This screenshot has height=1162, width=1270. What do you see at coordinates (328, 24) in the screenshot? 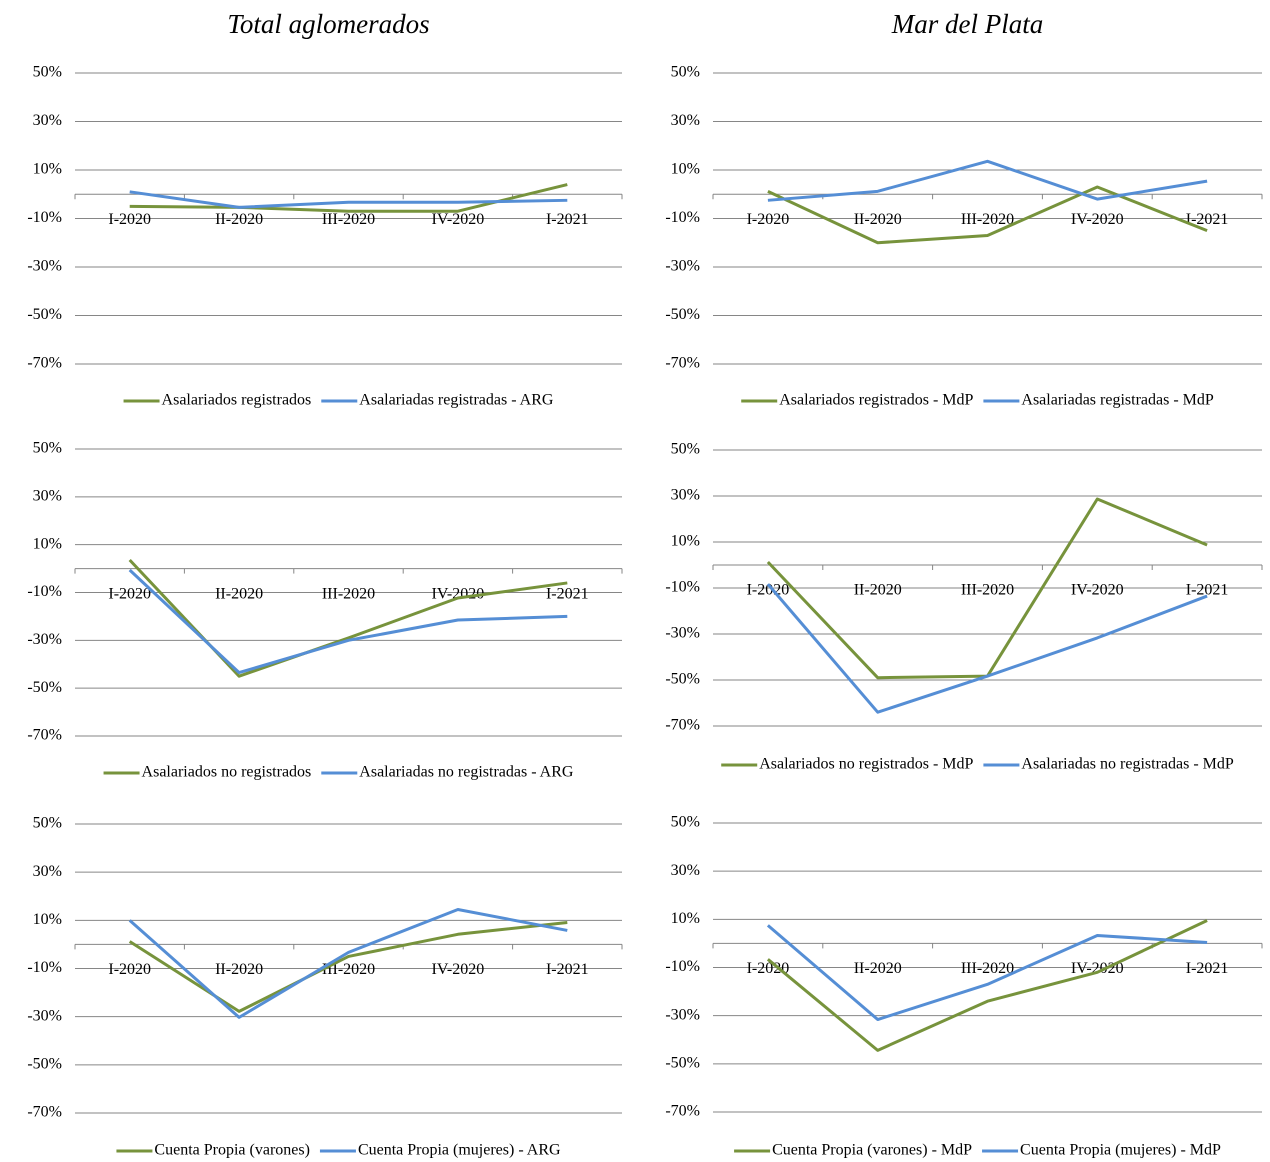
I see `chart-title: Total aglomerados` at bounding box center [328, 24].